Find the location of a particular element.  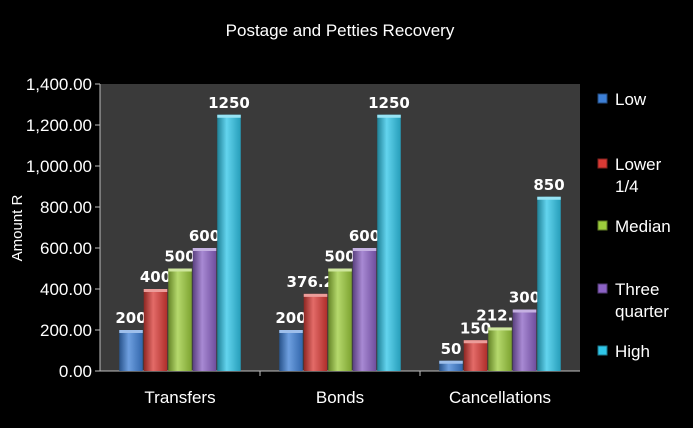

y-axis-label: Amount R is located at coordinates (17, 227).